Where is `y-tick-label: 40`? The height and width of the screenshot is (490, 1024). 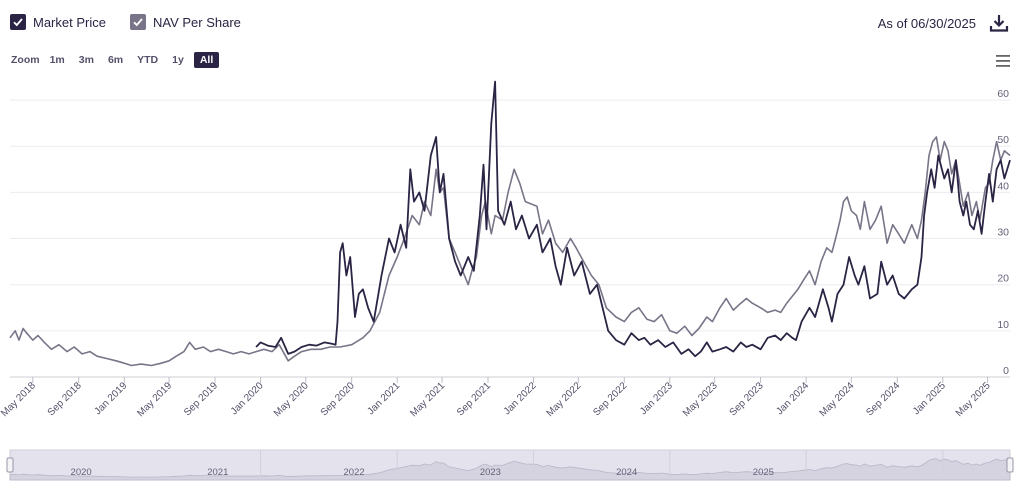
y-tick-label: 40 is located at coordinates (1003, 186).